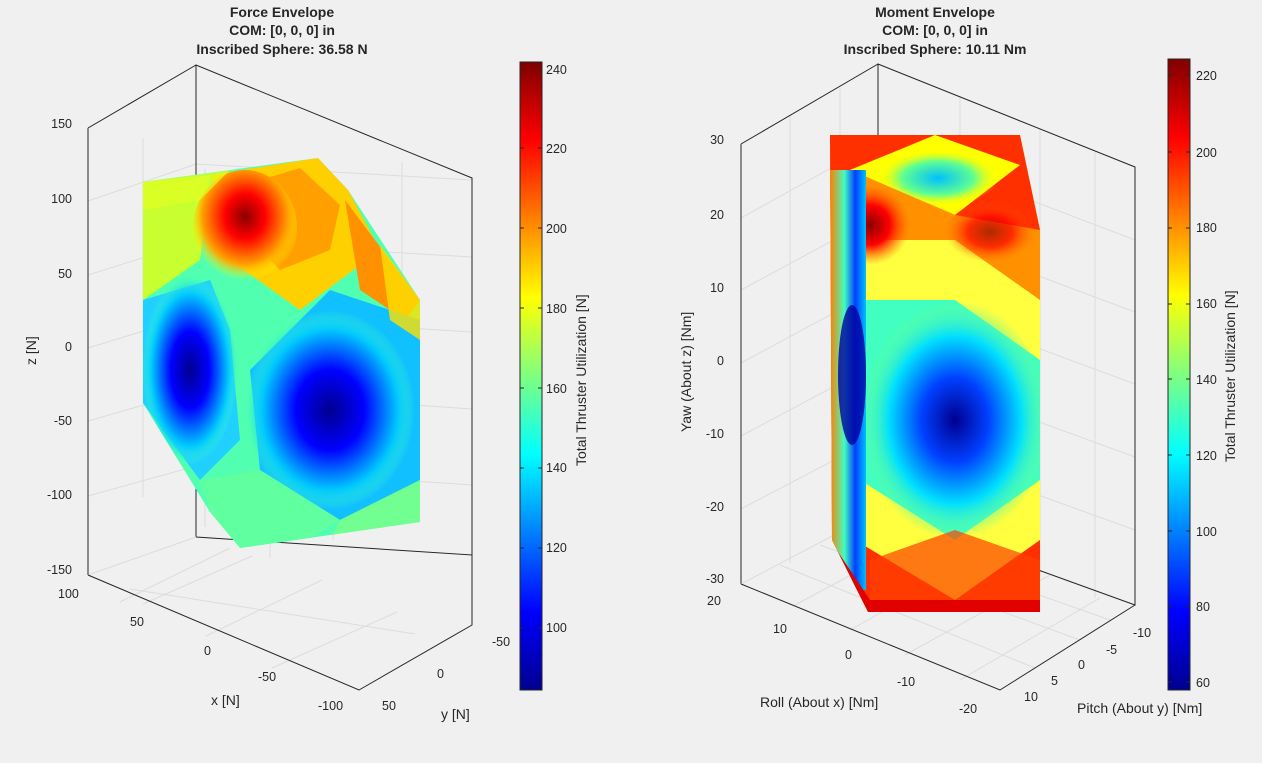 The image size is (1262, 763). What do you see at coordinates (717, 215) in the screenshot?
I see `z-tick-label: 20` at bounding box center [717, 215].